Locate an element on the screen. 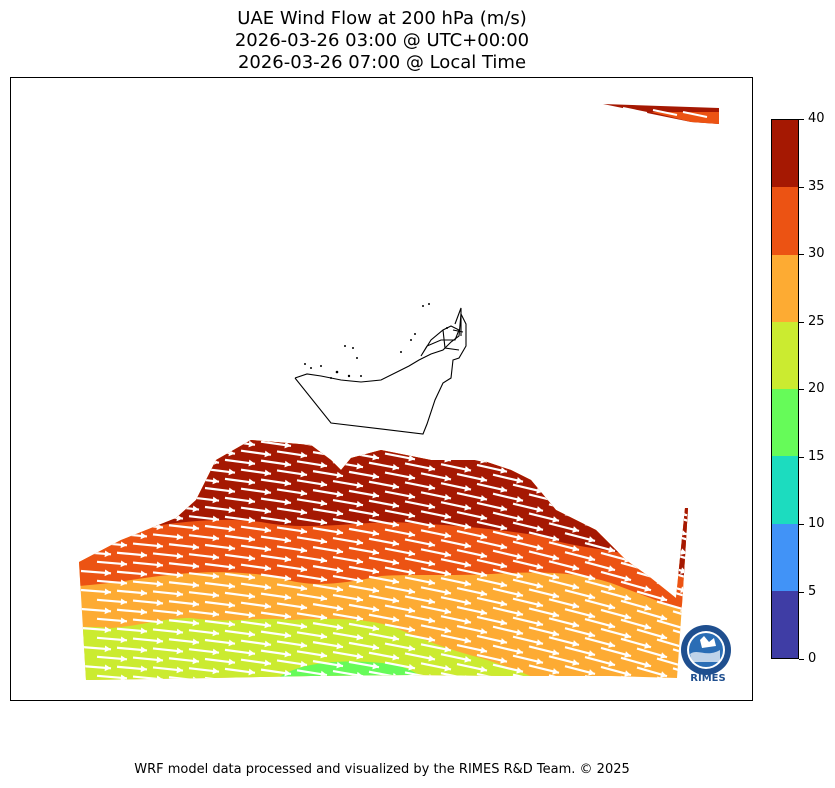 The width and height of the screenshot is (835, 788). map-title: UAE Wind Flow at 200 hPa (m/s) is located at coordinates (382, 18).